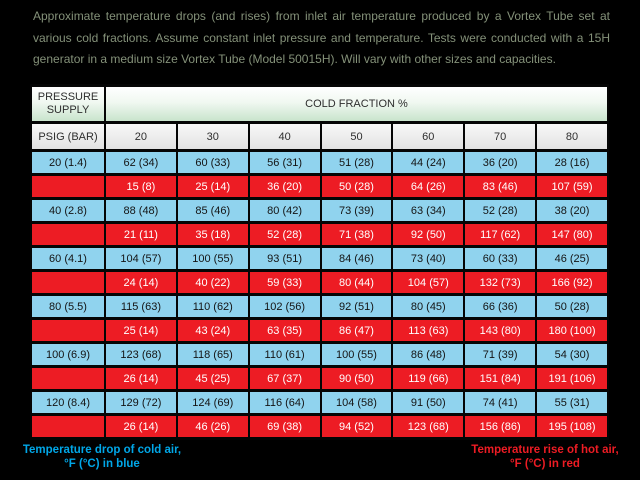  What do you see at coordinates (572, 162) in the screenshot?
I see `cold-drop-cell: 28 (16)` at bounding box center [572, 162].